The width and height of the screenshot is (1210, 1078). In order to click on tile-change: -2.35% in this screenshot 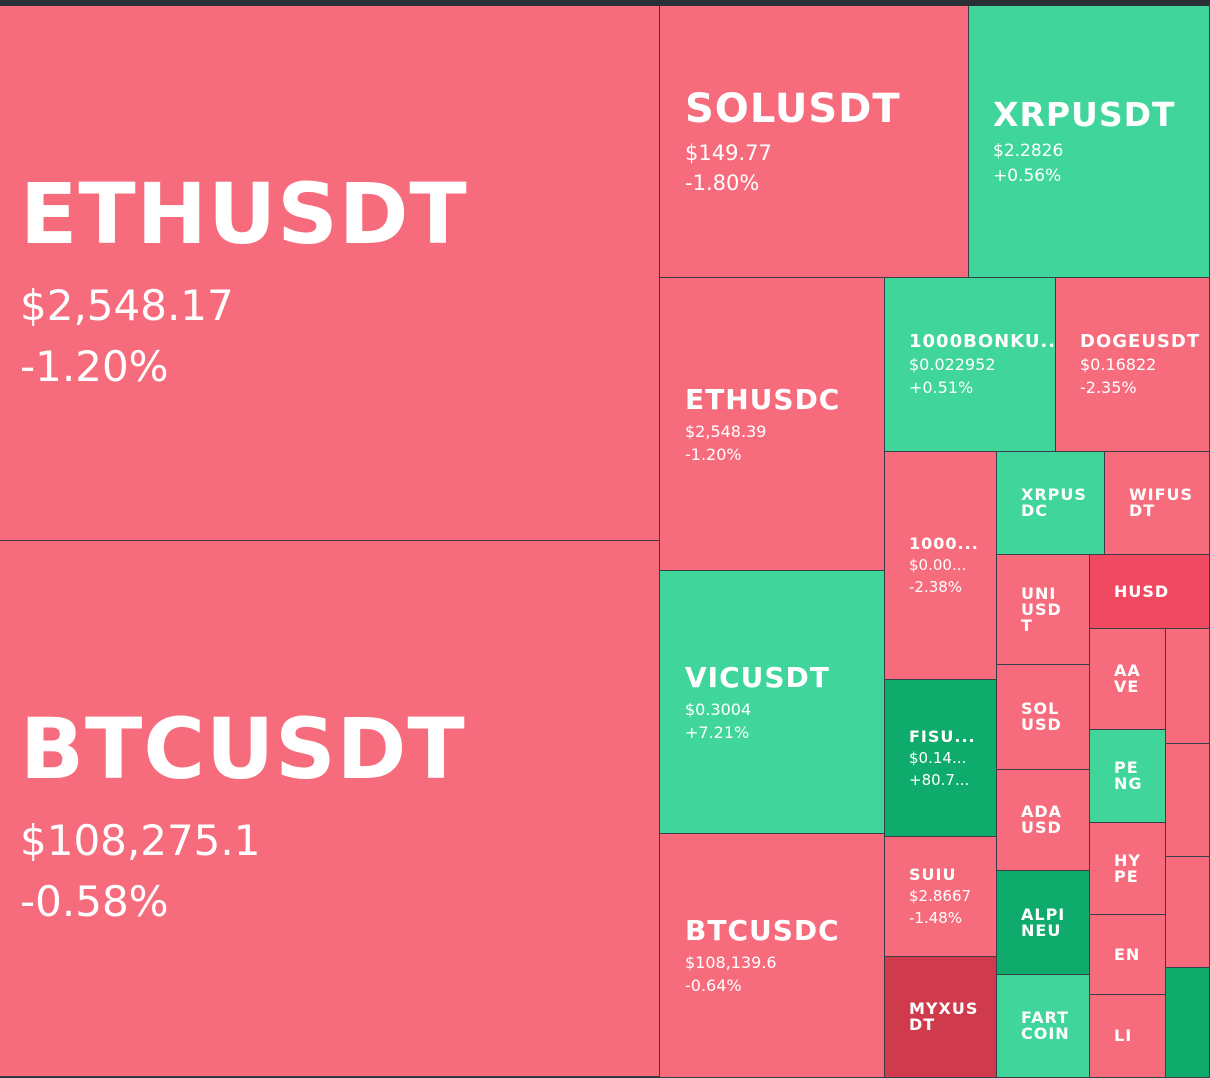, I will do `click(1108, 387)`.